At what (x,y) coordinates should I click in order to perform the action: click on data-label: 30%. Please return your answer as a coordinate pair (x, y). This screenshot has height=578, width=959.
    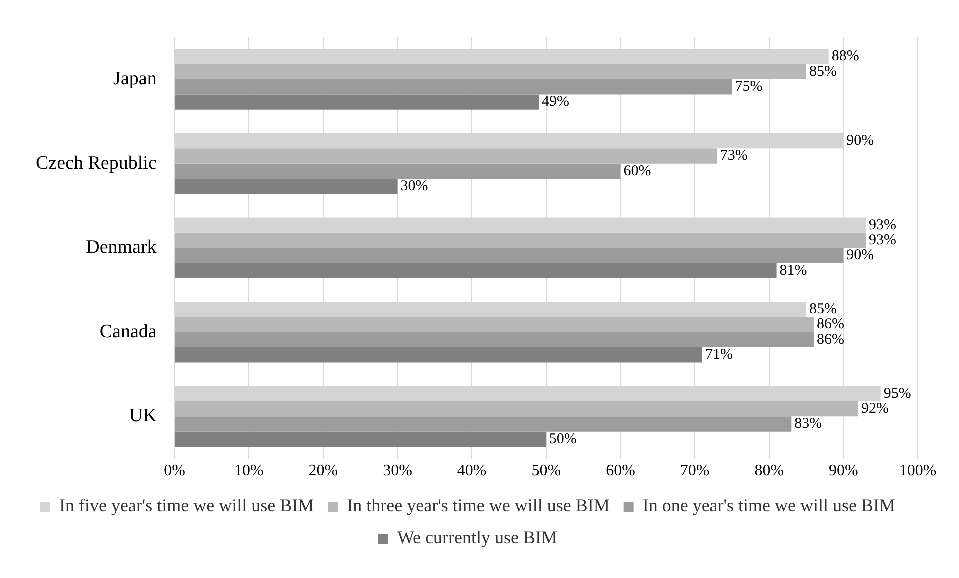
    Looking at the image, I should click on (414, 186).